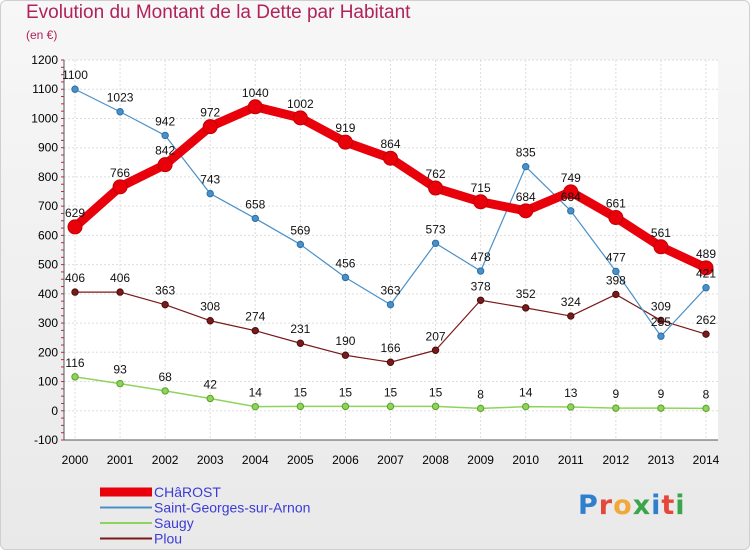 This screenshot has width=750, height=550. What do you see at coordinates (120, 460) in the screenshot?
I see `x-tick-label: 2001` at bounding box center [120, 460].